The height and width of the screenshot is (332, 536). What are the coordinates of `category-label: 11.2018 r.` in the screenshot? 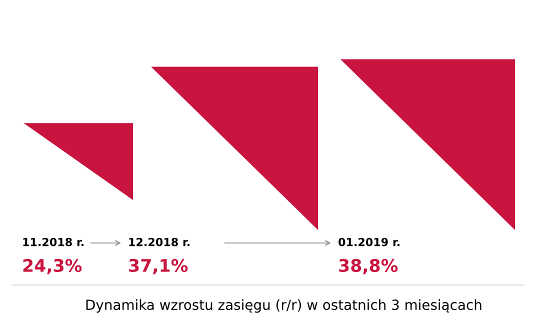 It's located at (53, 242).